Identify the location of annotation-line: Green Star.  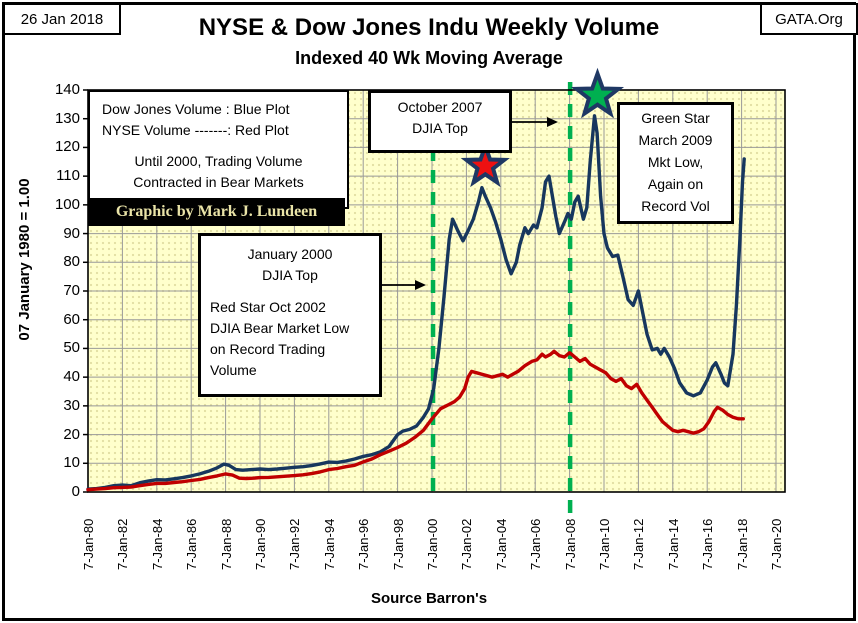
(675, 118).